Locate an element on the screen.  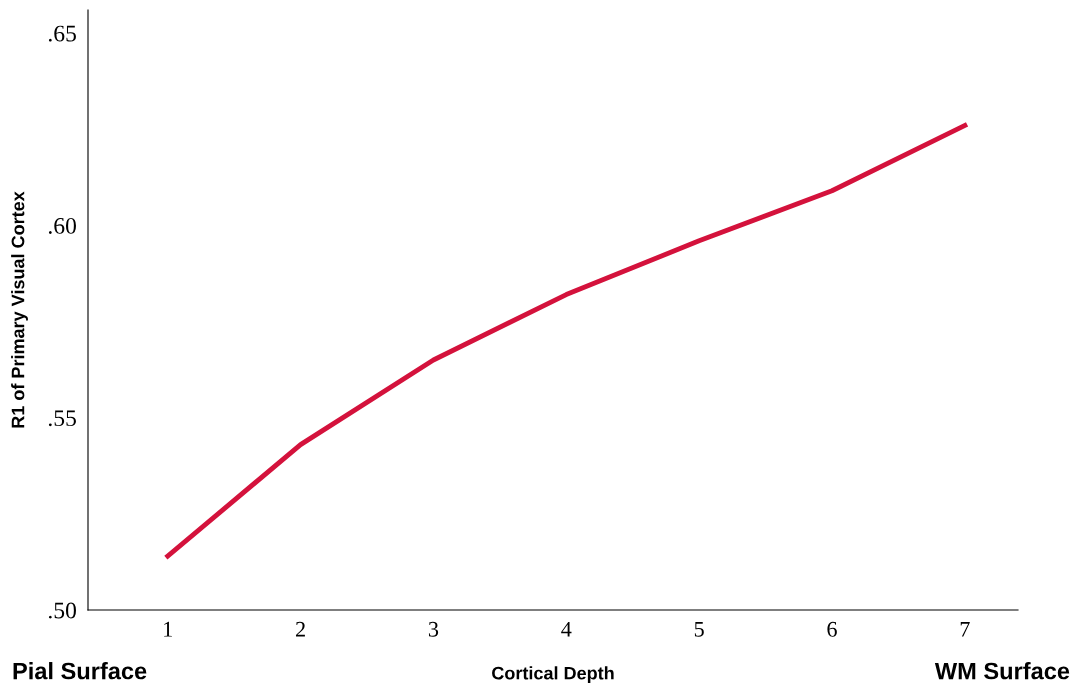
x-tick-label: 7 is located at coordinates (965, 629).